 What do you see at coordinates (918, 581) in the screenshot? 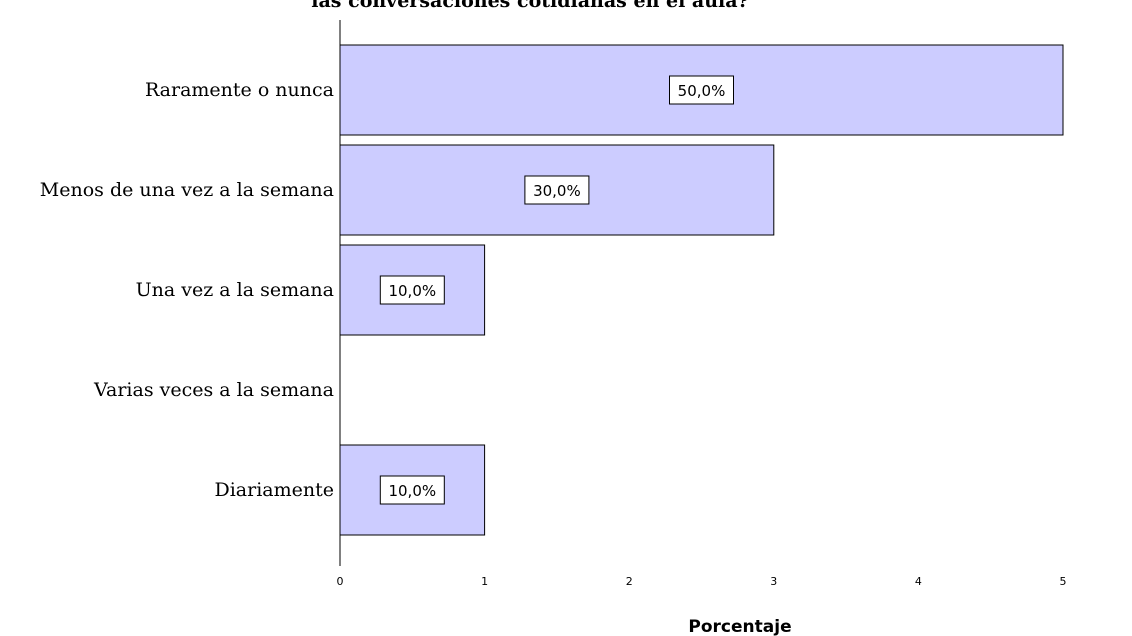
I see `x-tick-label: 4` at bounding box center [918, 581].